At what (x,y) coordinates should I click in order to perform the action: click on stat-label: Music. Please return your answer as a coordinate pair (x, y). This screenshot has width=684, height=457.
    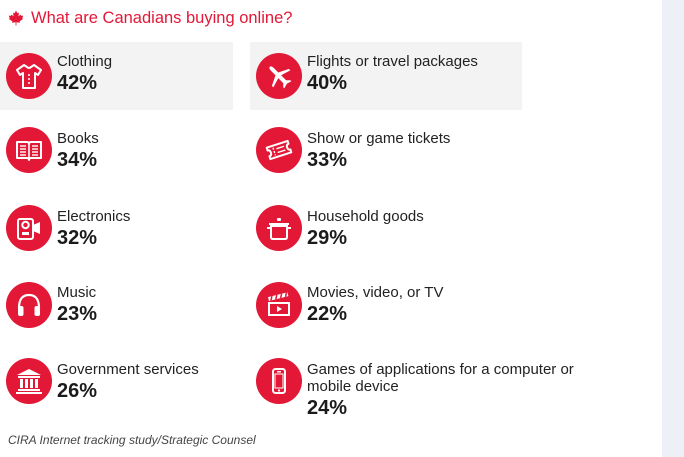
    Looking at the image, I should click on (77, 292).